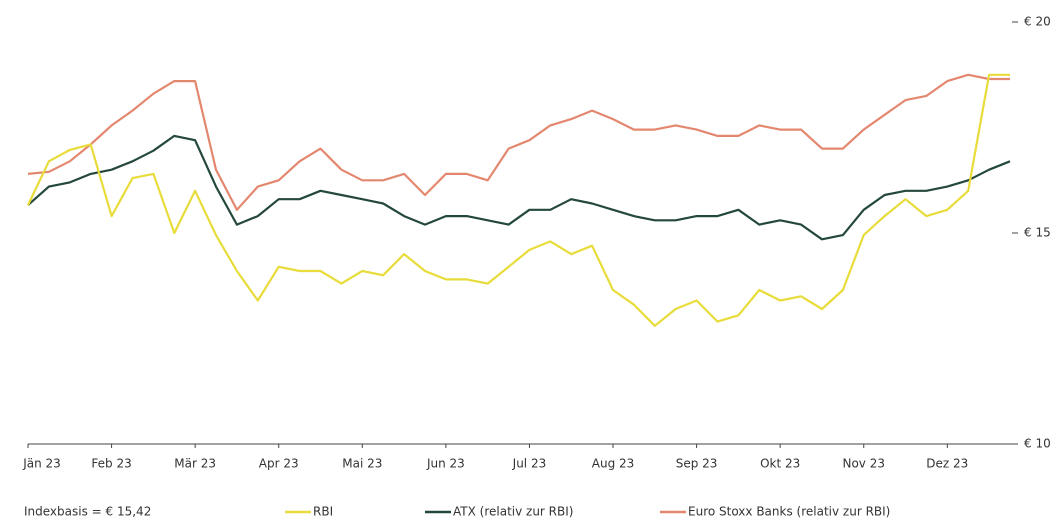 This screenshot has height=519, width=1050. Describe the element at coordinates (362, 464) in the screenshot. I see `x-tick-label: Mai 23` at that location.